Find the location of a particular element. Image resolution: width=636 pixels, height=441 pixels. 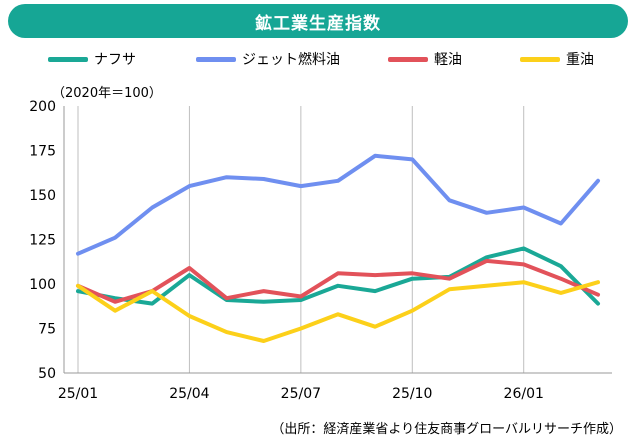

series-line-diesel is located at coordinates (338, 281).